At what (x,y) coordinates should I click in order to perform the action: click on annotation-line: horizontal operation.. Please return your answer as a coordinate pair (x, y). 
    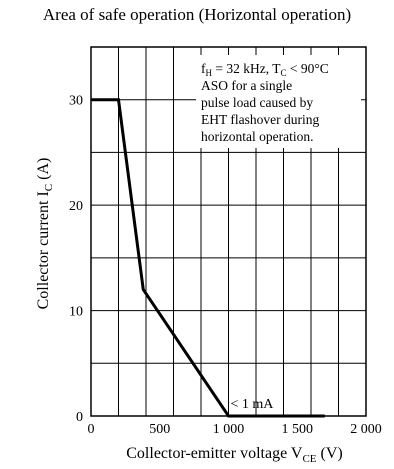
    Looking at the image, I should click on (257, 136).